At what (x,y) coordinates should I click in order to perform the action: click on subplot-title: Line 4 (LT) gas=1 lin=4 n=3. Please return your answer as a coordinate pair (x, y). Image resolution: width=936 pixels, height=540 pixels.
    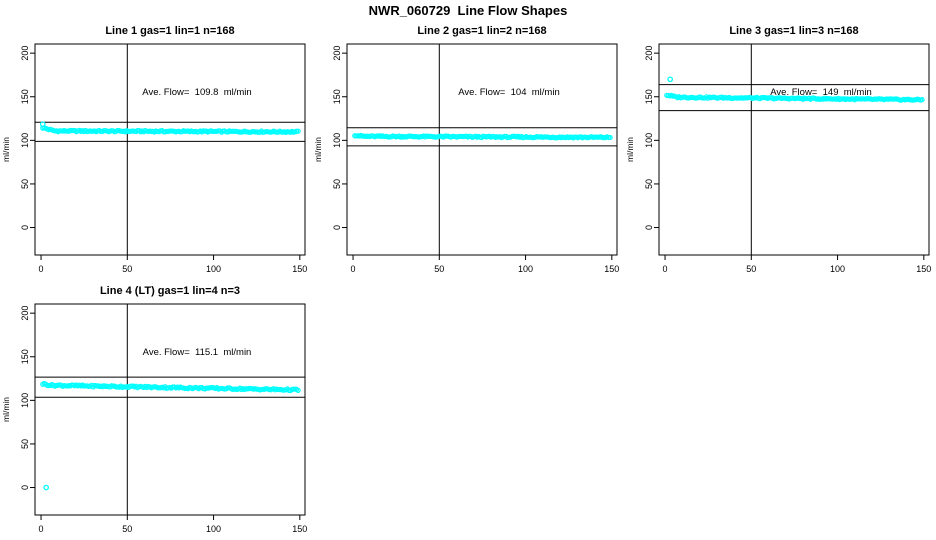
    Looking at the image, I should click on (170, 291).